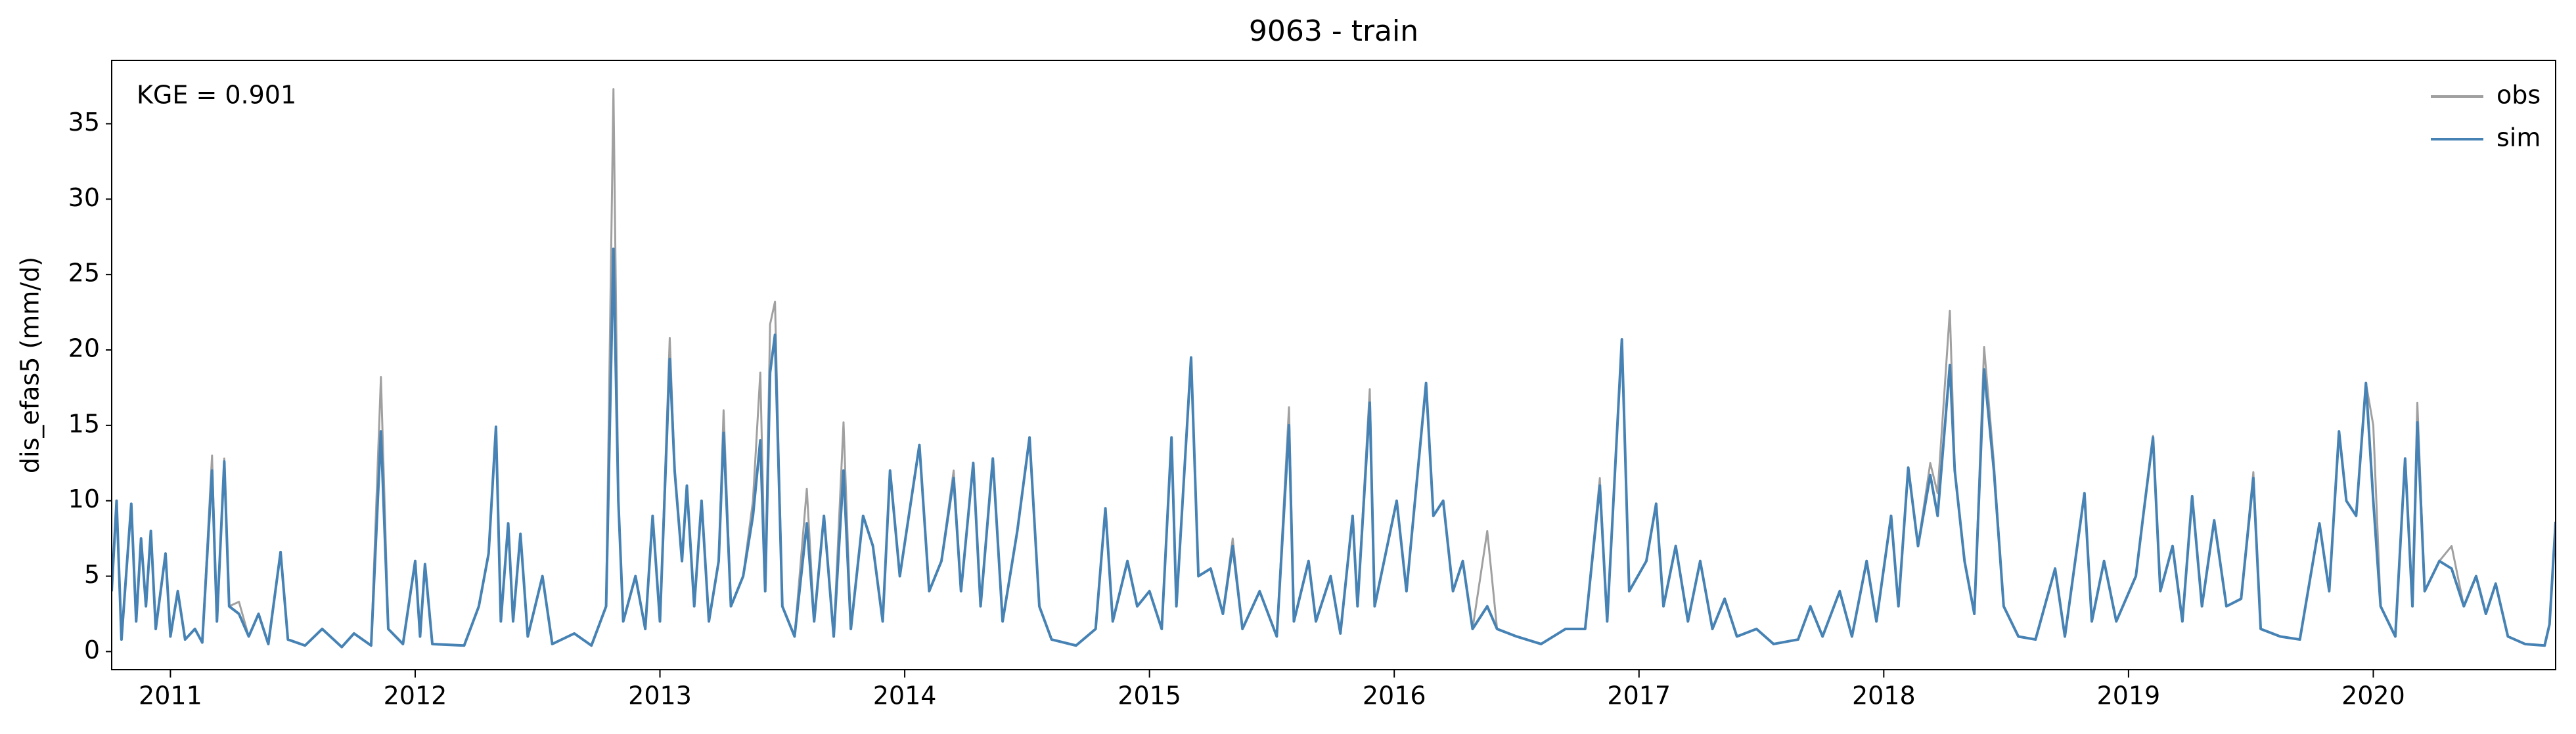 The height and width of the screenshot is (734, 2576). Describe the element at coordinates (92, 574) in the screenshot. I see `y-tick-label: 5` at that location.